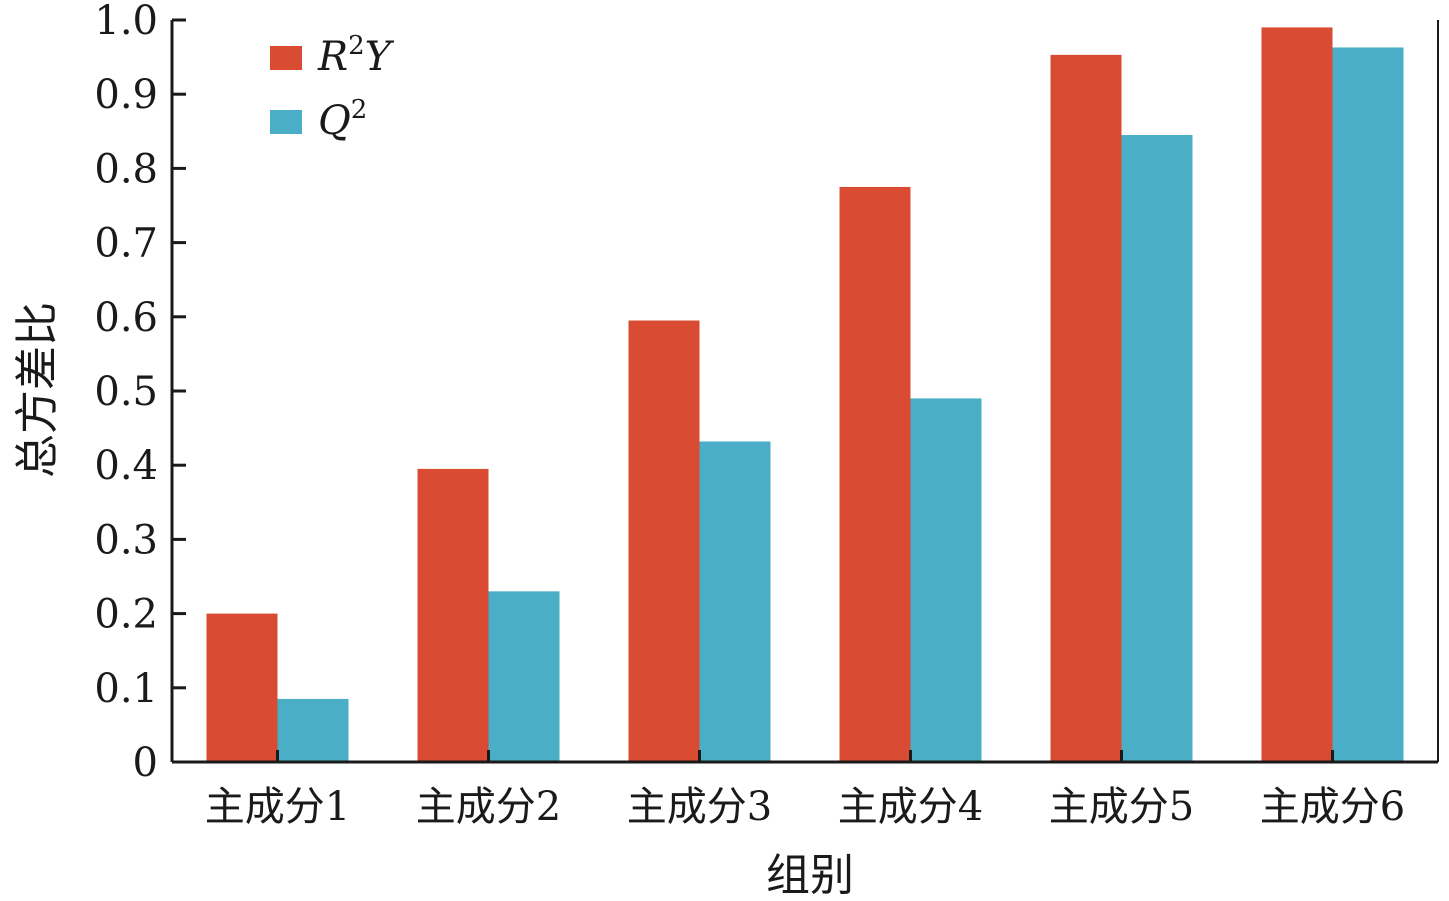 The image size is (1449, 901). Describe the element at coordinates (286, 58) in the screenshot. I see `legend-swatch-r2y` at that location.